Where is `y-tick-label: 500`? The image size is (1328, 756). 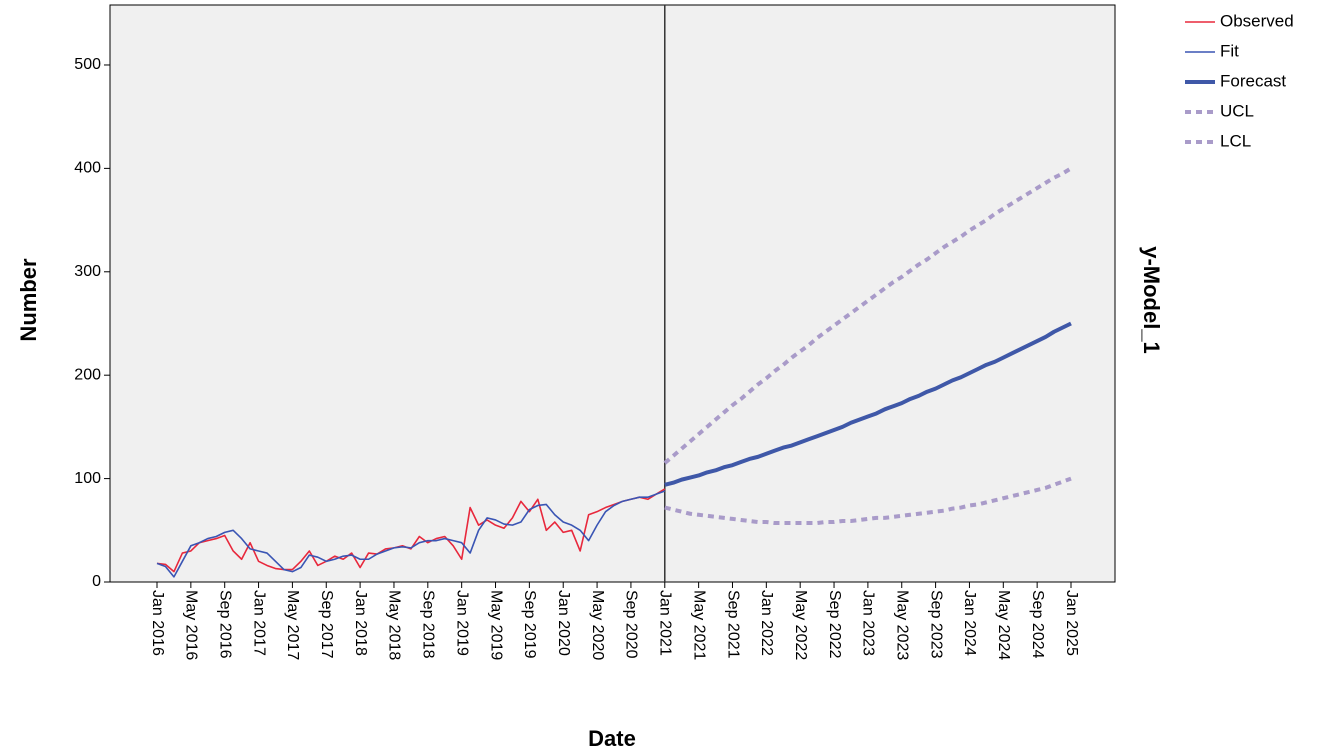
y-tick-label: 500 is located at coordinates (87, 64).